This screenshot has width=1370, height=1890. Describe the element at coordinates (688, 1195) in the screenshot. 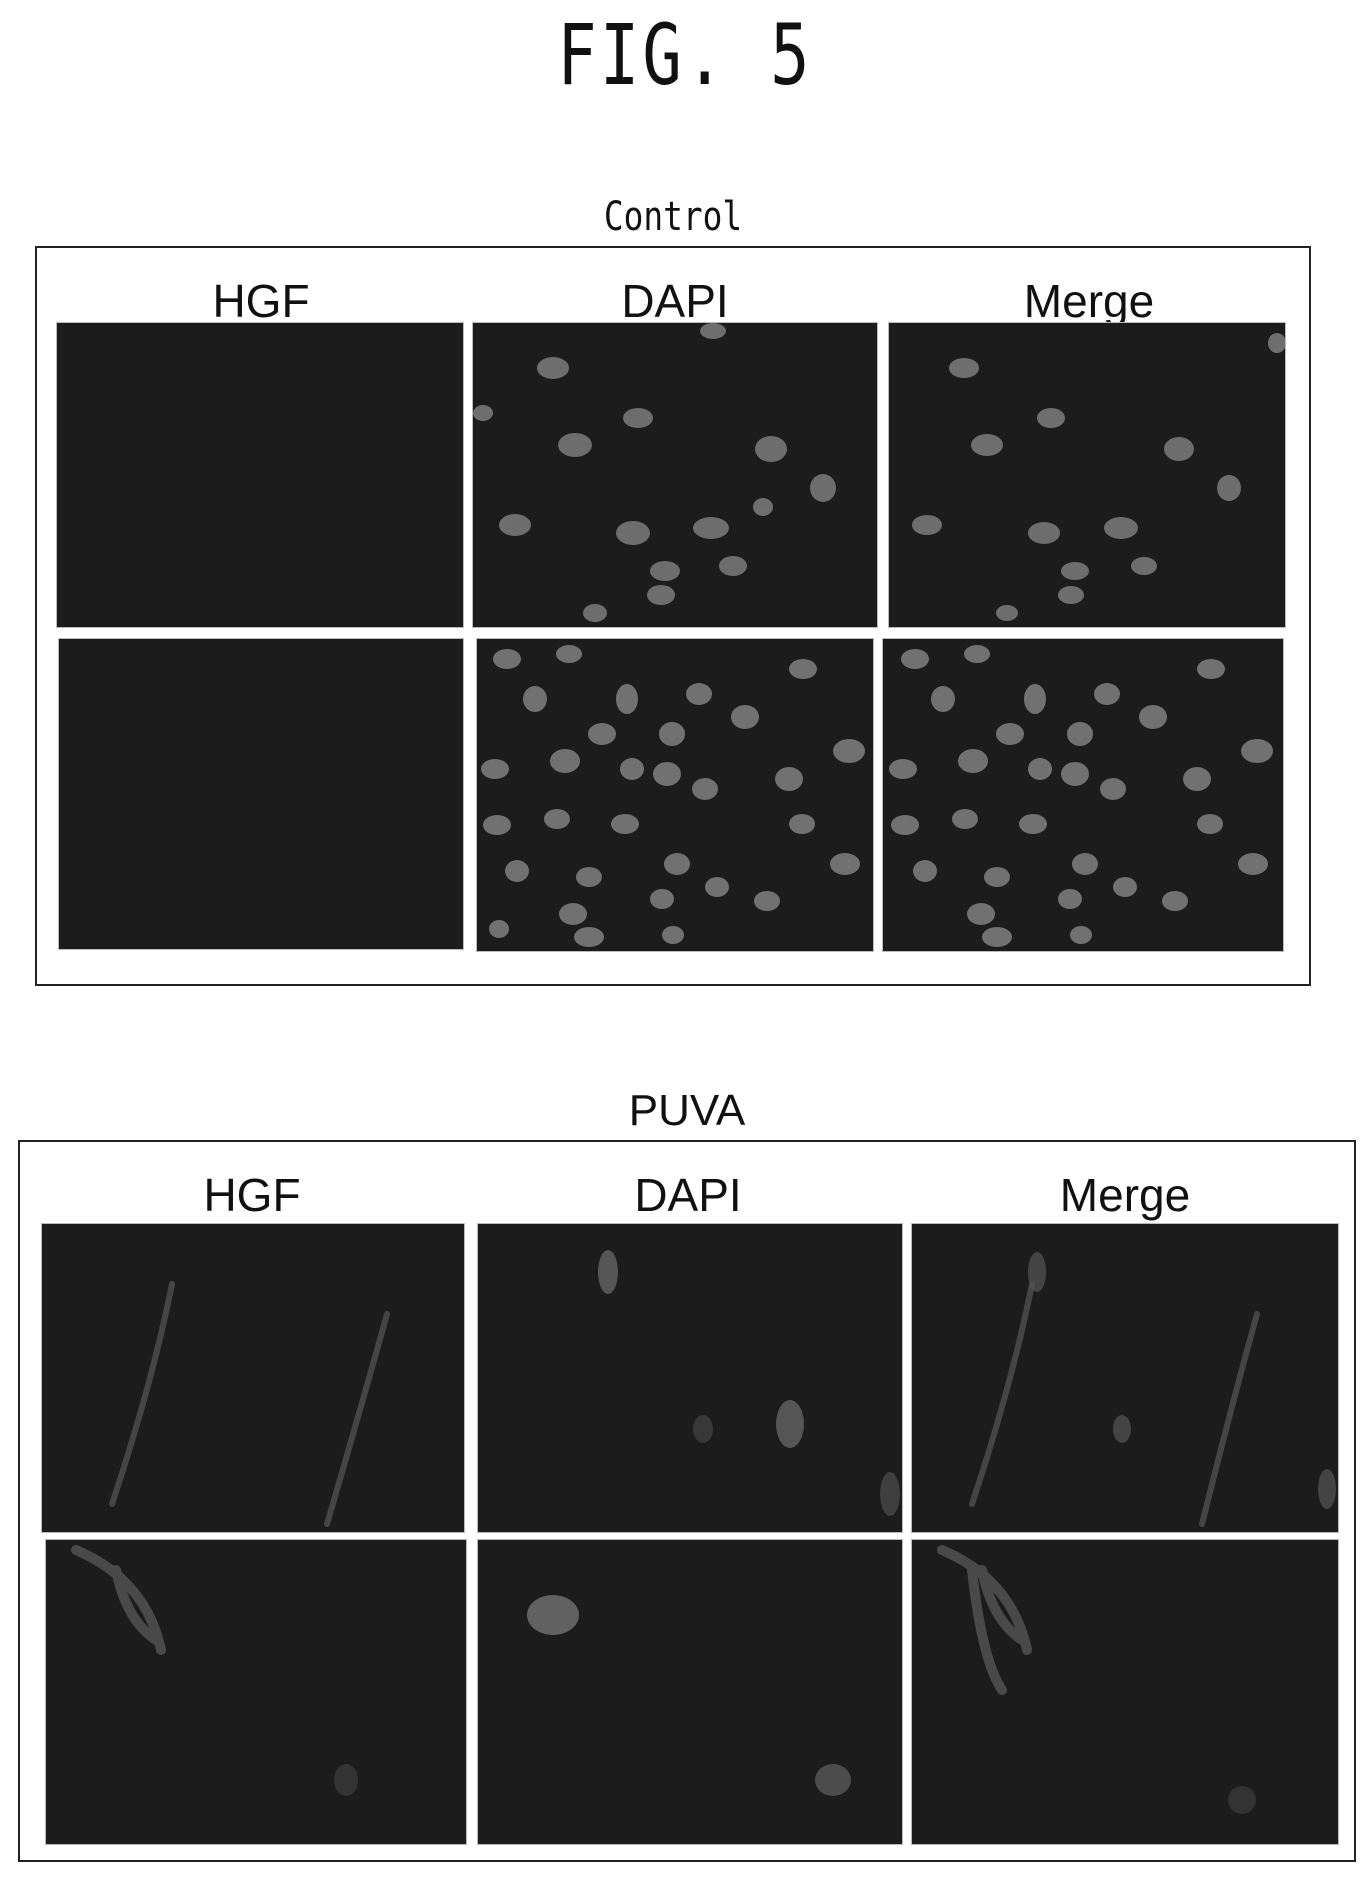

I see `puva-column-label-dapi: DAPI` at that location.